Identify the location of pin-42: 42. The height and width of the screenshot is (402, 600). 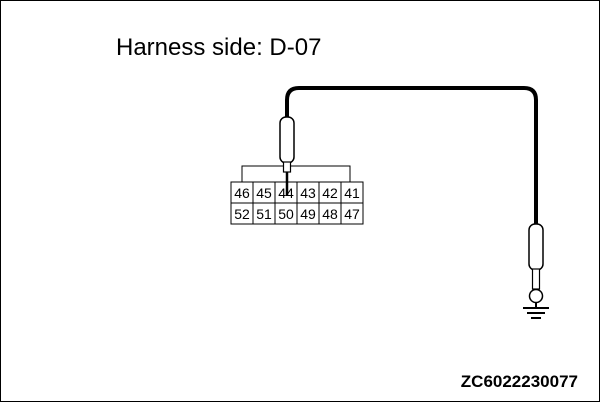
(330, 193).